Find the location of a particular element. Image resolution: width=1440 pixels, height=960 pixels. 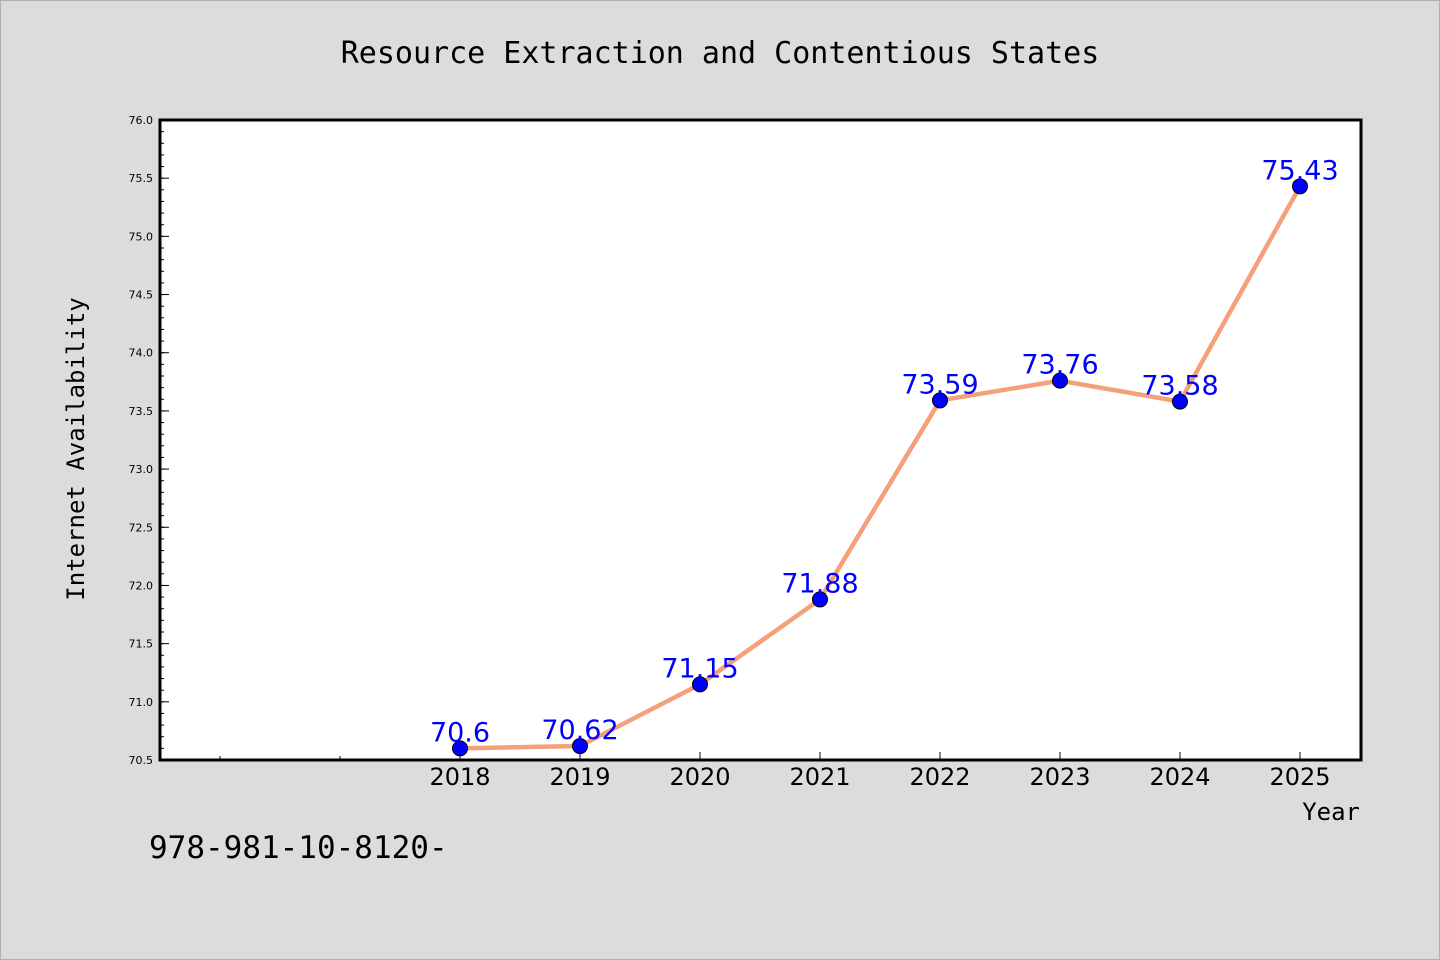

y-tick-label: 76.0 is located at coordinates (141, 120).